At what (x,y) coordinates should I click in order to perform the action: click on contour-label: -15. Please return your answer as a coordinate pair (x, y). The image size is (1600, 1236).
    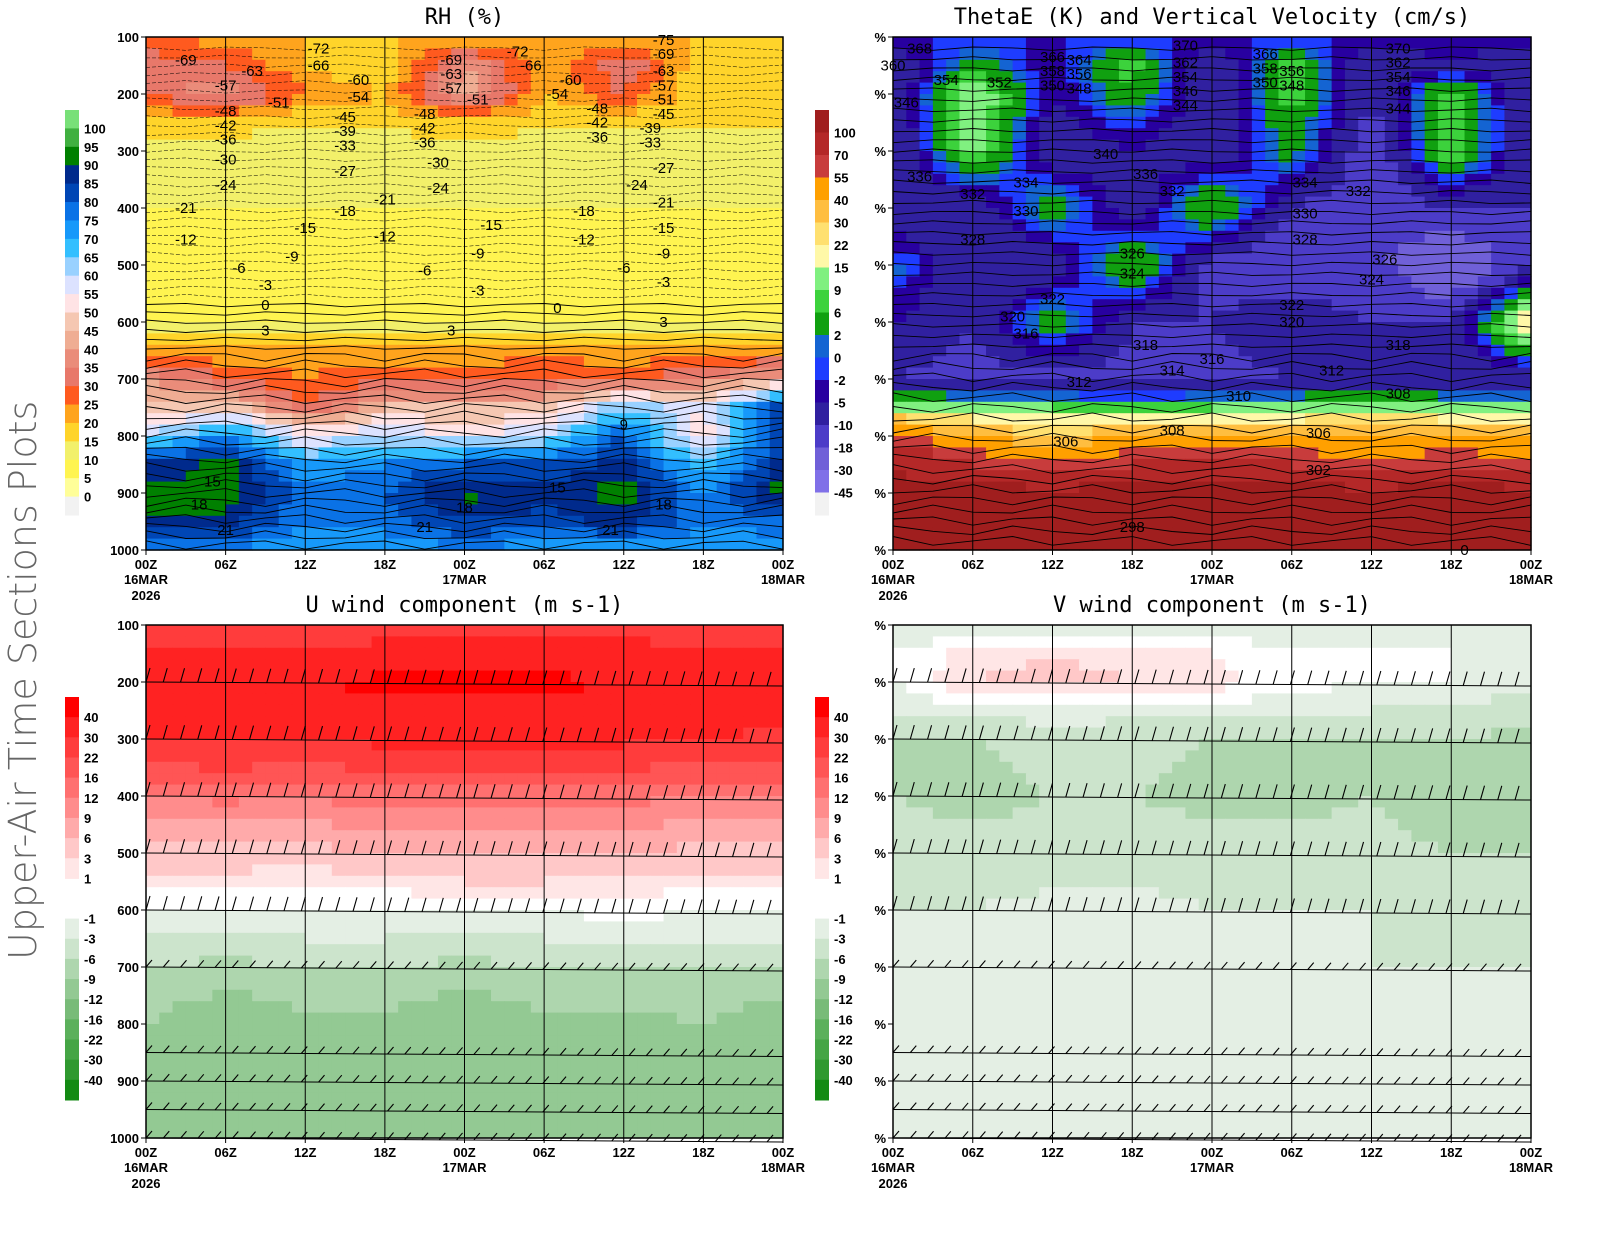
    Looking at the image, I should click on (664, 228).